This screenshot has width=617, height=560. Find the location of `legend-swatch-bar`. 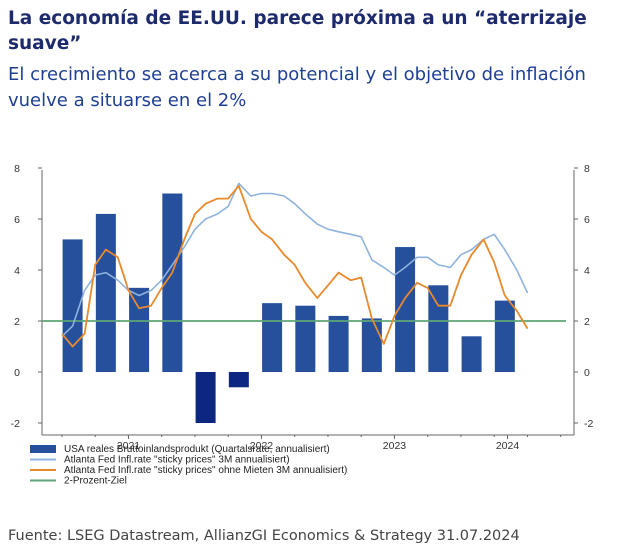

legend-swatch-bar is located at coordinates (43, 449).